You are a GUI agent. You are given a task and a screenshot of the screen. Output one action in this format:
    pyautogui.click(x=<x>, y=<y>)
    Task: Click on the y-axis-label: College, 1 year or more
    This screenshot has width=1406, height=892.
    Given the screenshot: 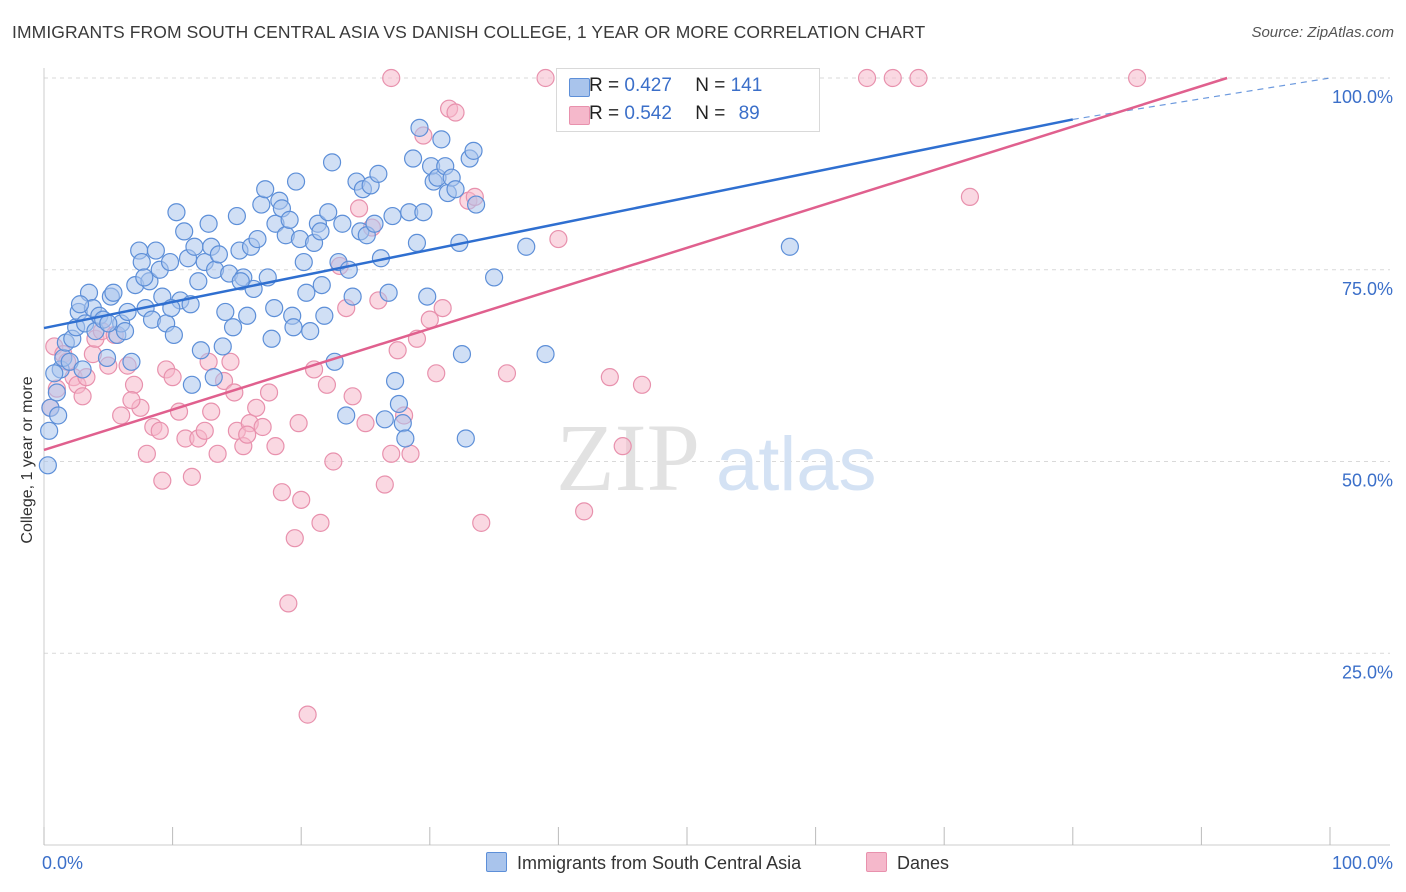 What is the action you would take?
    pyautogui.click(x=27, y=460)
    